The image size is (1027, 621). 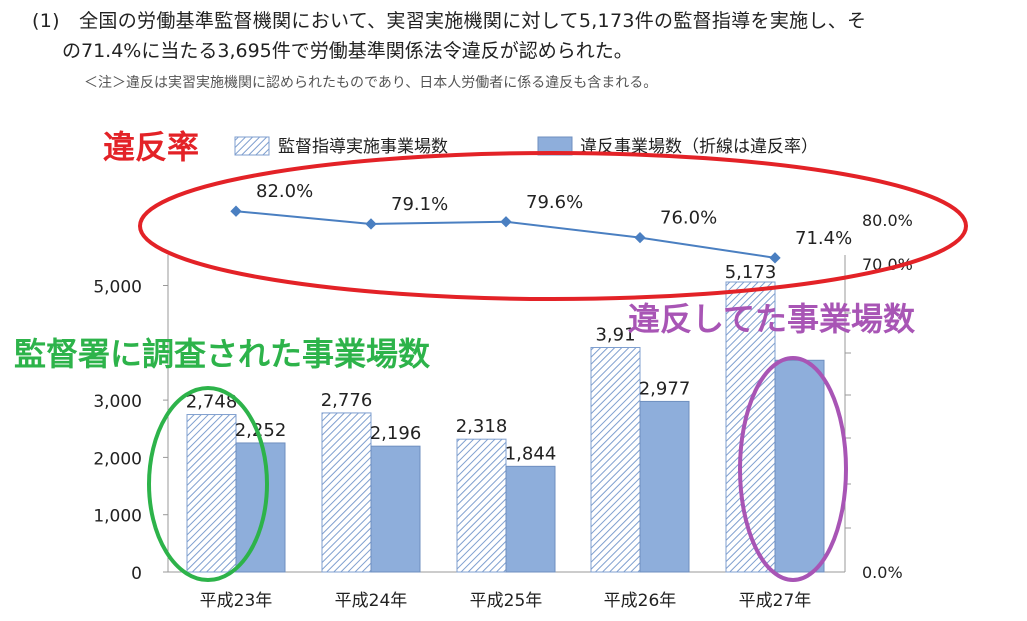 What do you see at coordinates (887, 264) in the screenshot?
I see `y2-tick-label: 70.0%` at bounding box center [887, 264].